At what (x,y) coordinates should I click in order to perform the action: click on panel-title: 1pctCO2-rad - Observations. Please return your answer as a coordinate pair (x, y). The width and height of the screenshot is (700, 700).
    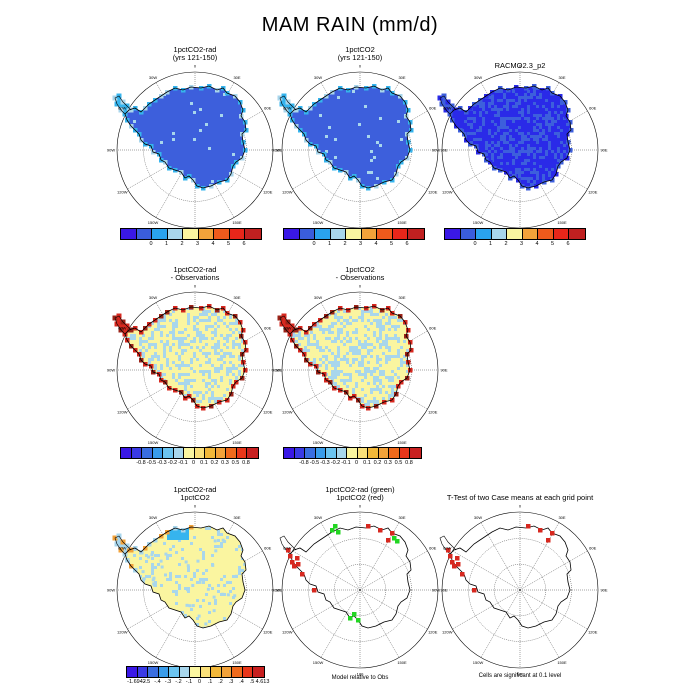
    Looking at the image, I should click on (195, 274).